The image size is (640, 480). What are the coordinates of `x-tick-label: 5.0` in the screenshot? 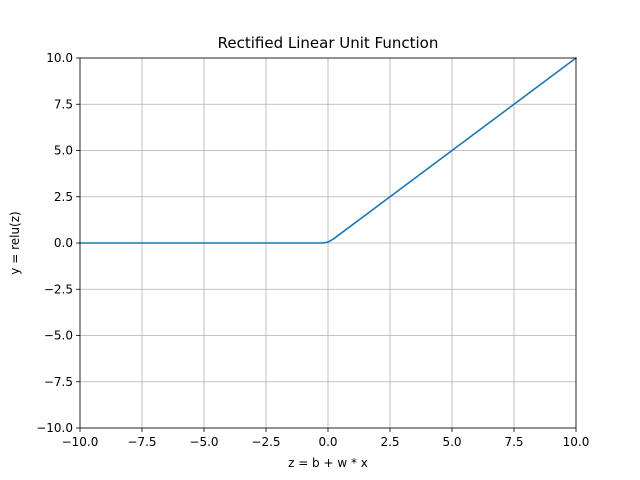 It's located at (451, 442).